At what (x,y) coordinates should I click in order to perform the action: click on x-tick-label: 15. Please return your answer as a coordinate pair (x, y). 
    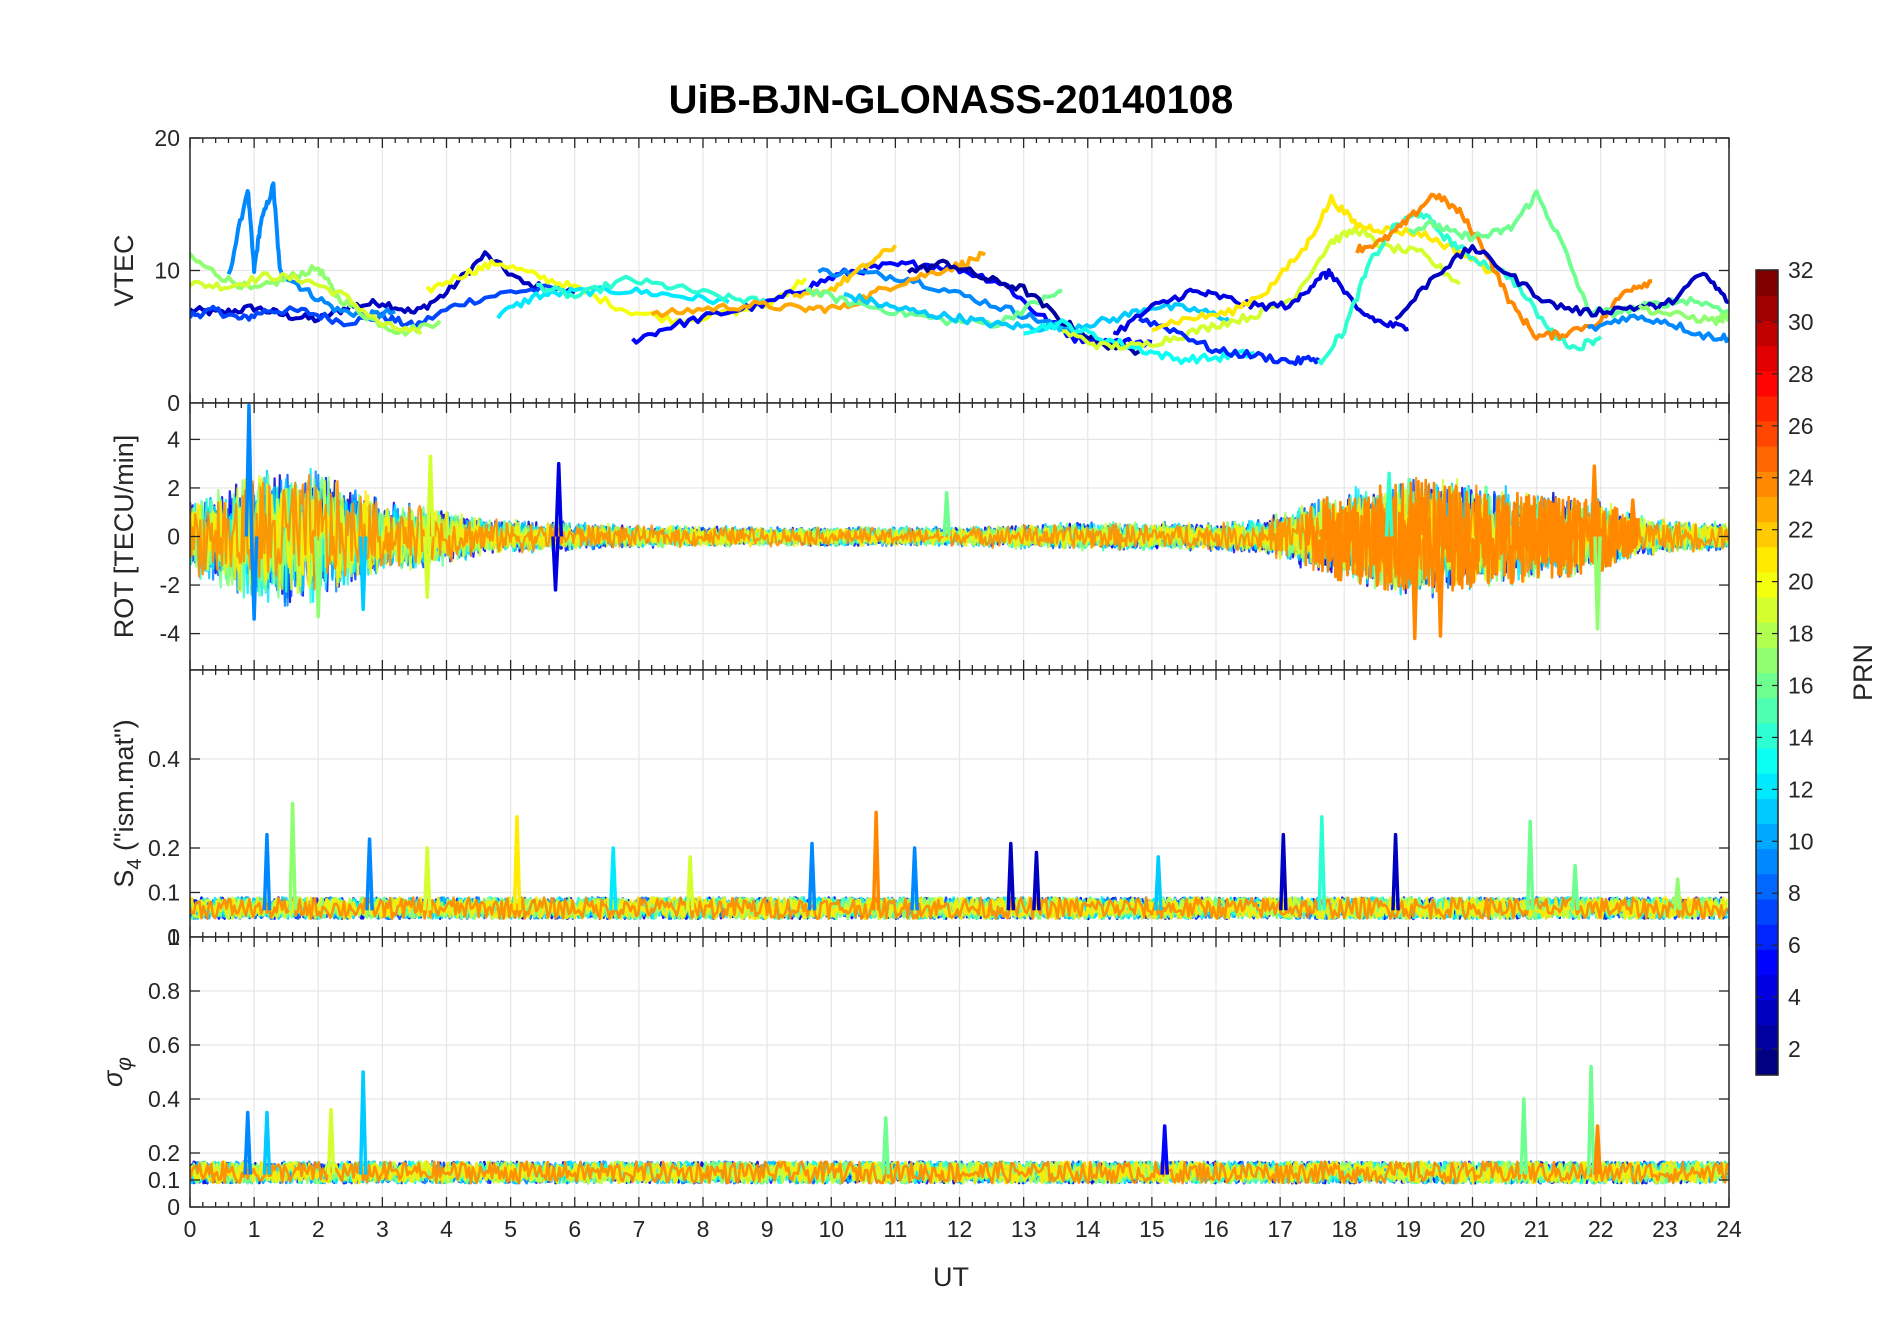
    Looking at the image, I should click on (1152, 1229).